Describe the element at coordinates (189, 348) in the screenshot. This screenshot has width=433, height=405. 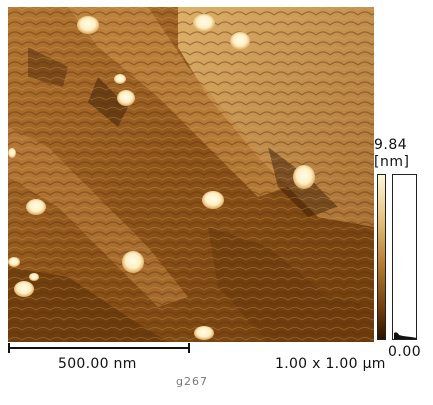
I see `scale-bar-right-cap` at that location.